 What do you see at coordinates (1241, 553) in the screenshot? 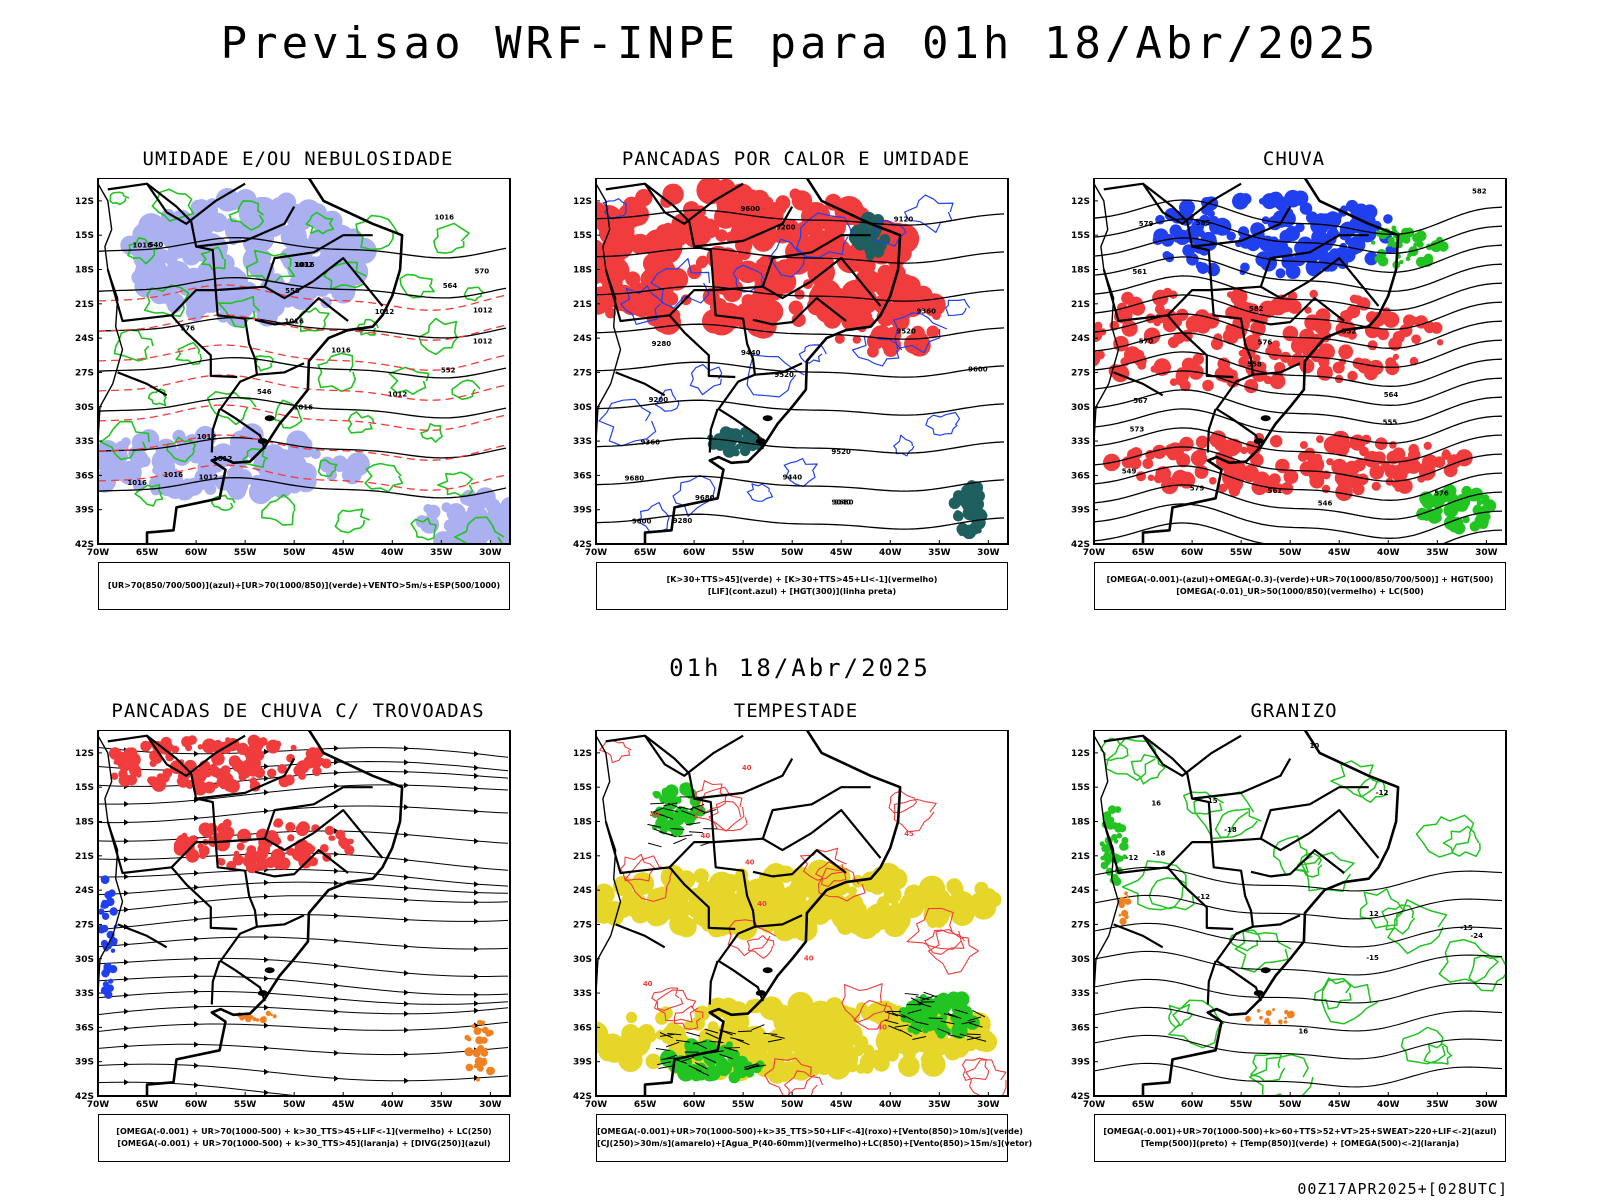
I see `lon-tick-label: 55W` at bounding box center [1241, 553].